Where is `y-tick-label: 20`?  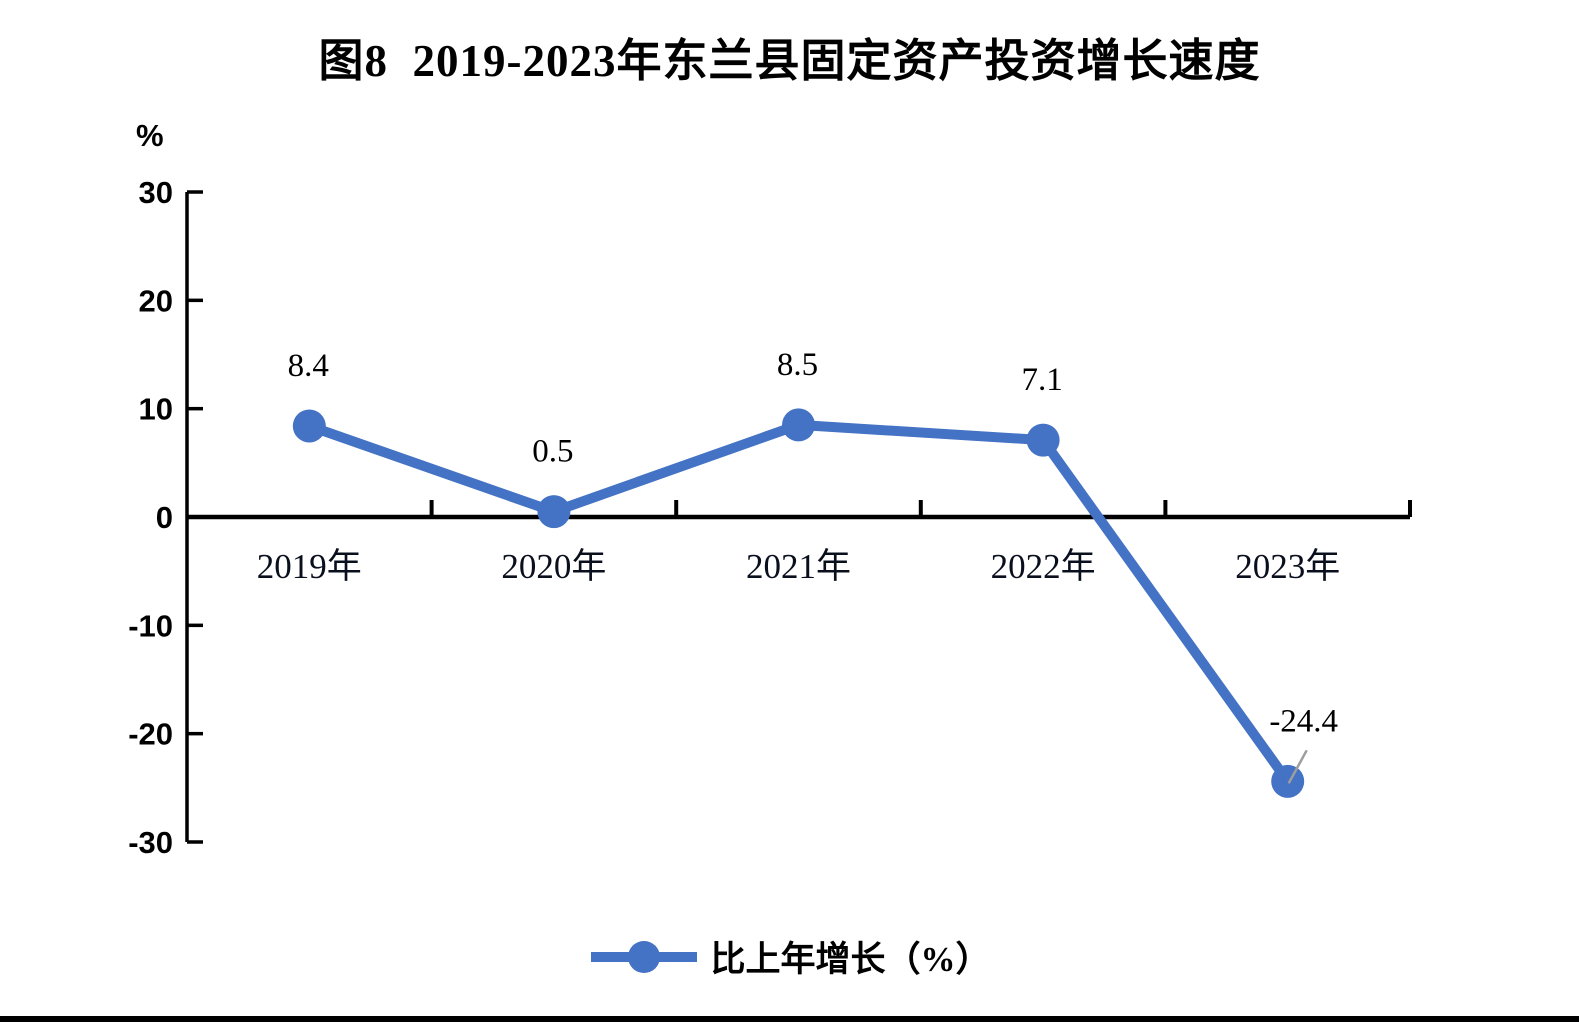 y-tick-label: 20 is located at coordinates (156, 300).